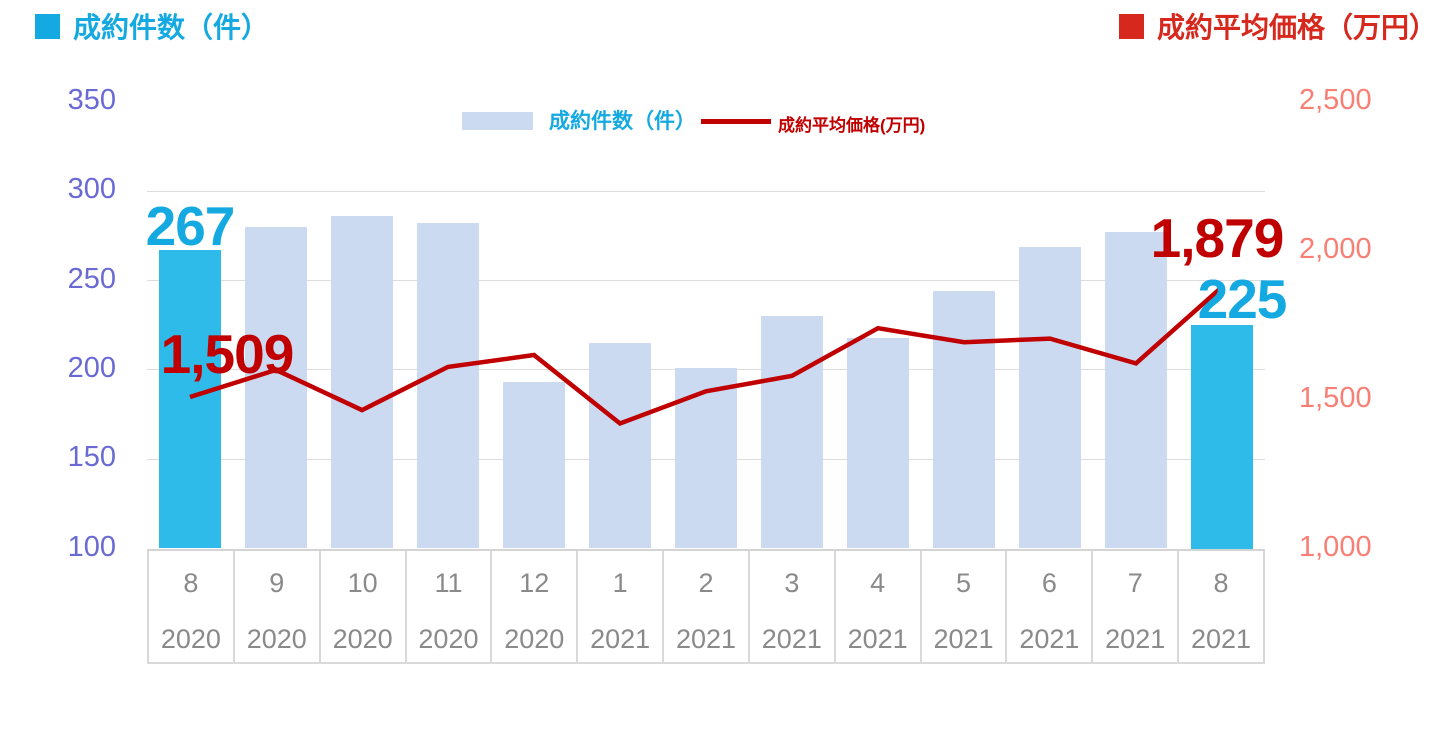 The image size is (1440, 738). Describe the element at coordinates (448, 386) in the screenshot. I see `bar-11-2020` at that location.